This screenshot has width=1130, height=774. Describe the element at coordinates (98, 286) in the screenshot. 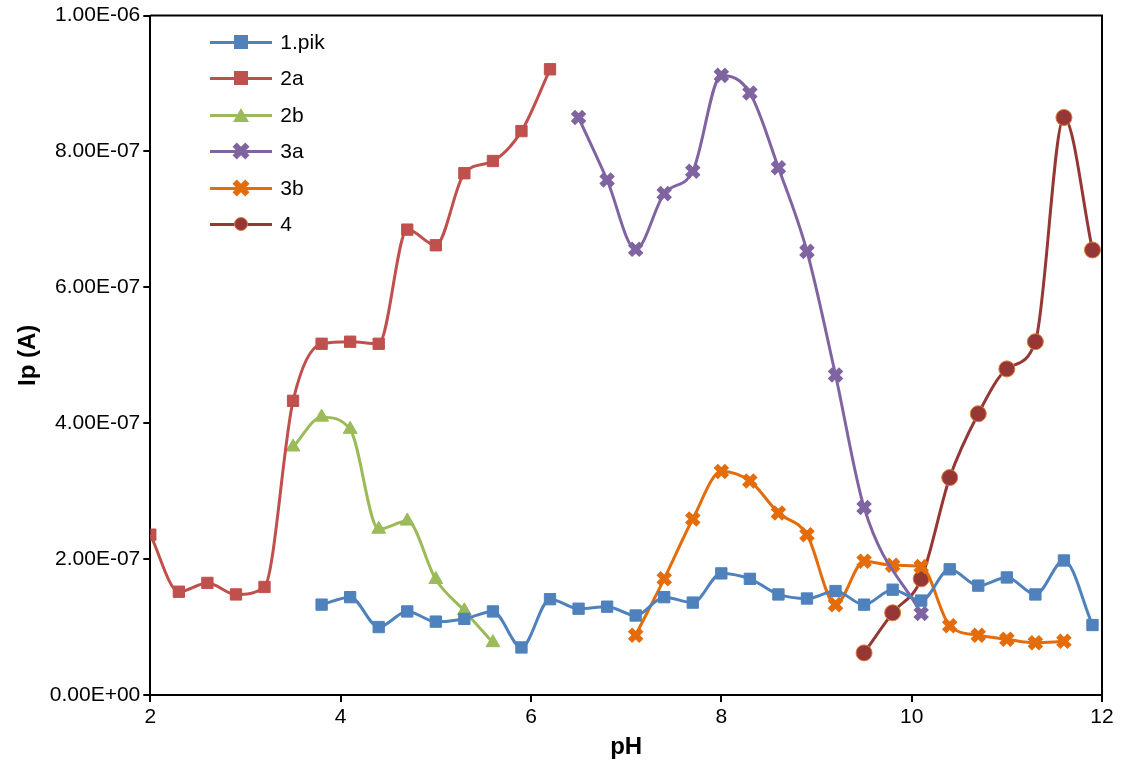

I see `y-tick-label: 6.00E-07` at that location.